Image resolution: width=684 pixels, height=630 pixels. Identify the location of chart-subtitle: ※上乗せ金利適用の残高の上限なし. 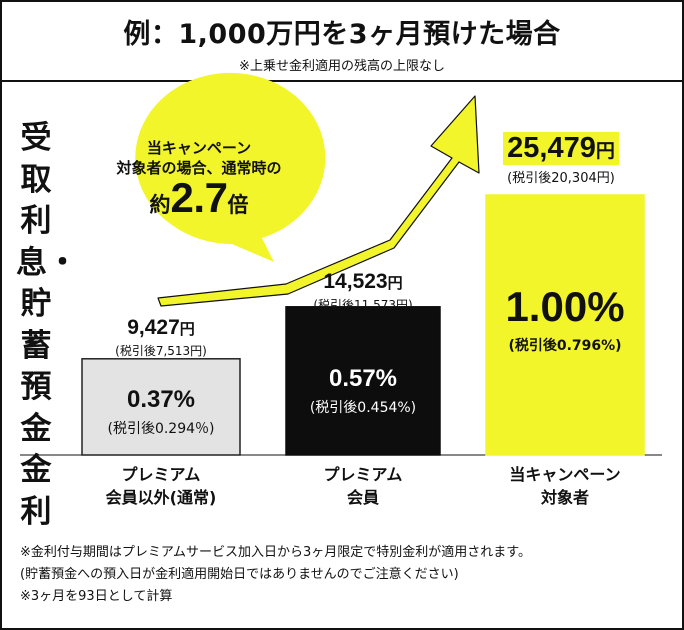
(342, 66).